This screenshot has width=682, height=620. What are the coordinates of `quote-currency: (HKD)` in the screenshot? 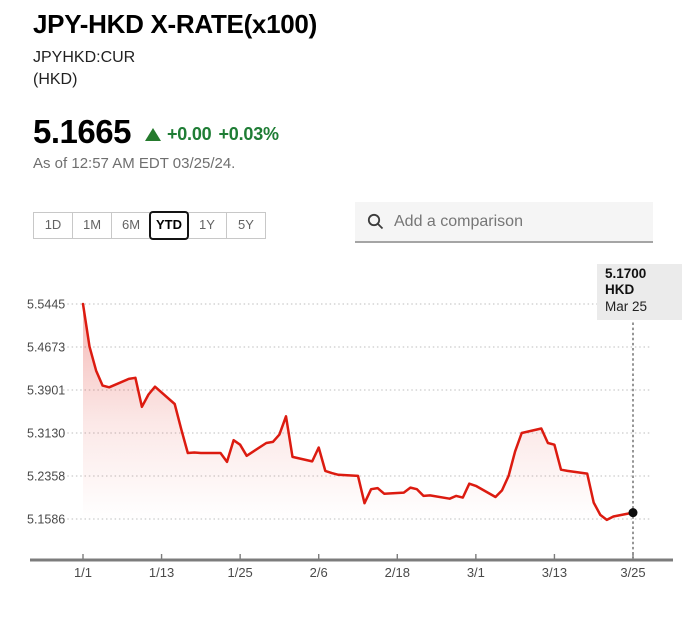 It's located at (55, 79).